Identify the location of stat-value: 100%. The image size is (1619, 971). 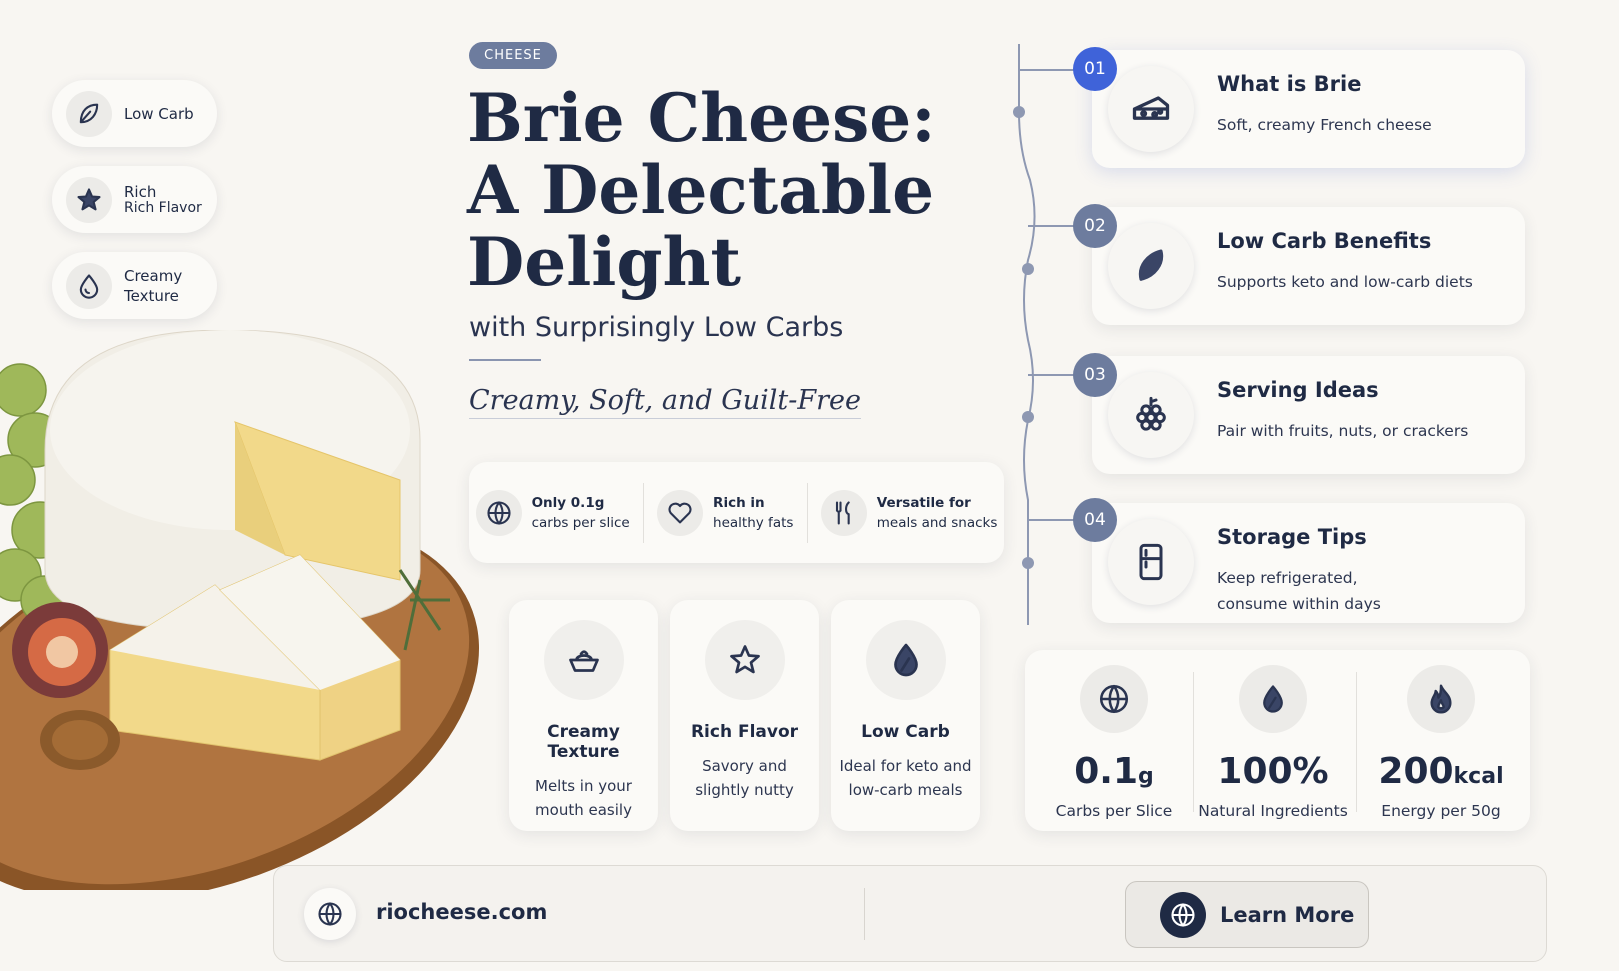
(1273, 771).